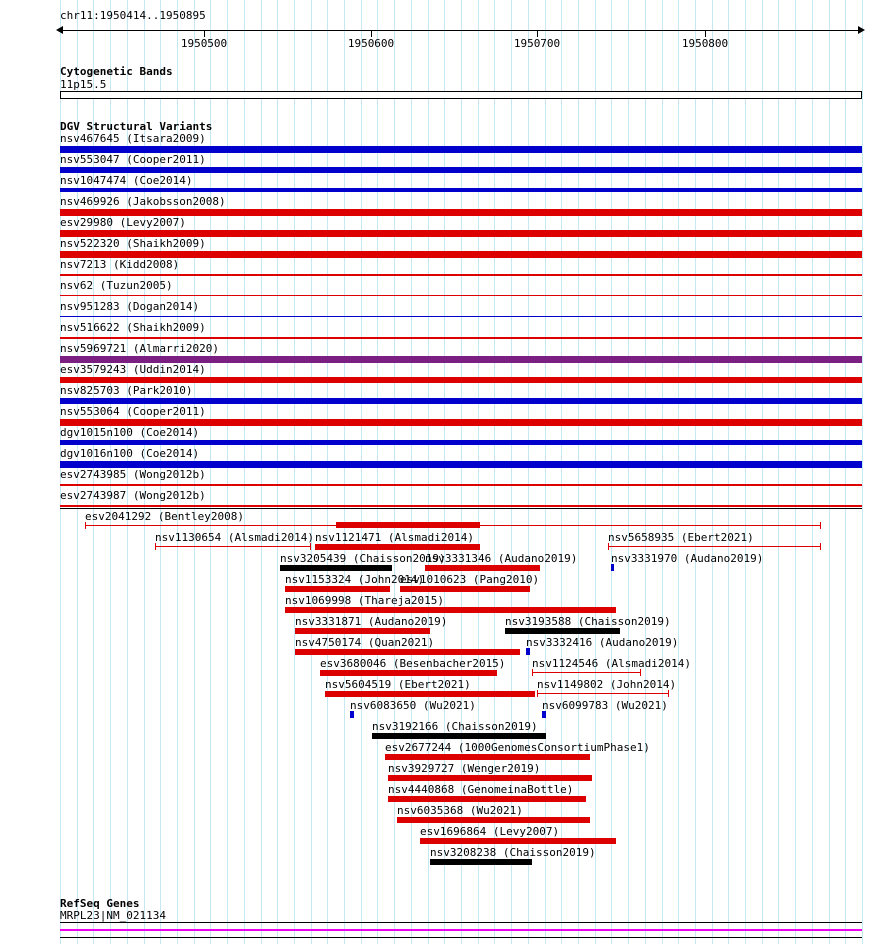 The width and height of the screenshot is (890, 944). I want to click on variant-label: nsv4750174 (Quan2021), so click(365, 642).